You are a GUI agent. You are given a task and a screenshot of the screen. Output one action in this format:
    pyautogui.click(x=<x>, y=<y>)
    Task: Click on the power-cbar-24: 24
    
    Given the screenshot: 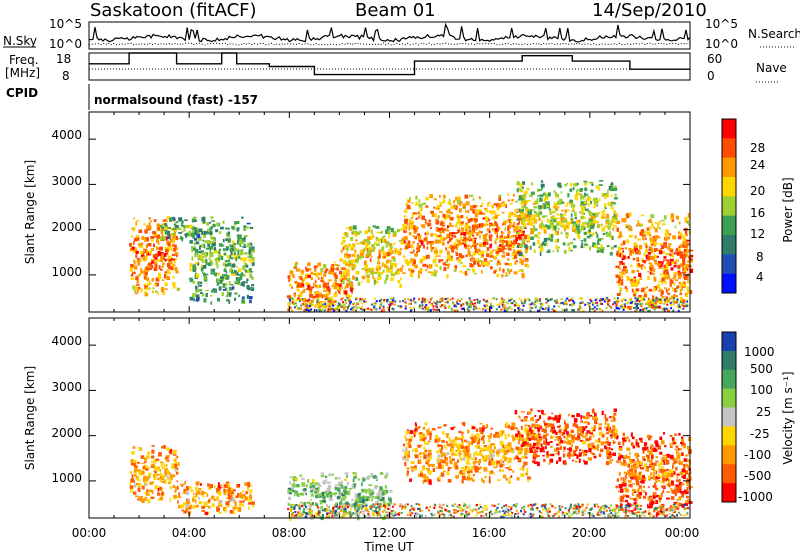 What is the action you would take?
    pyautogui.click(x=757, y=165)
    